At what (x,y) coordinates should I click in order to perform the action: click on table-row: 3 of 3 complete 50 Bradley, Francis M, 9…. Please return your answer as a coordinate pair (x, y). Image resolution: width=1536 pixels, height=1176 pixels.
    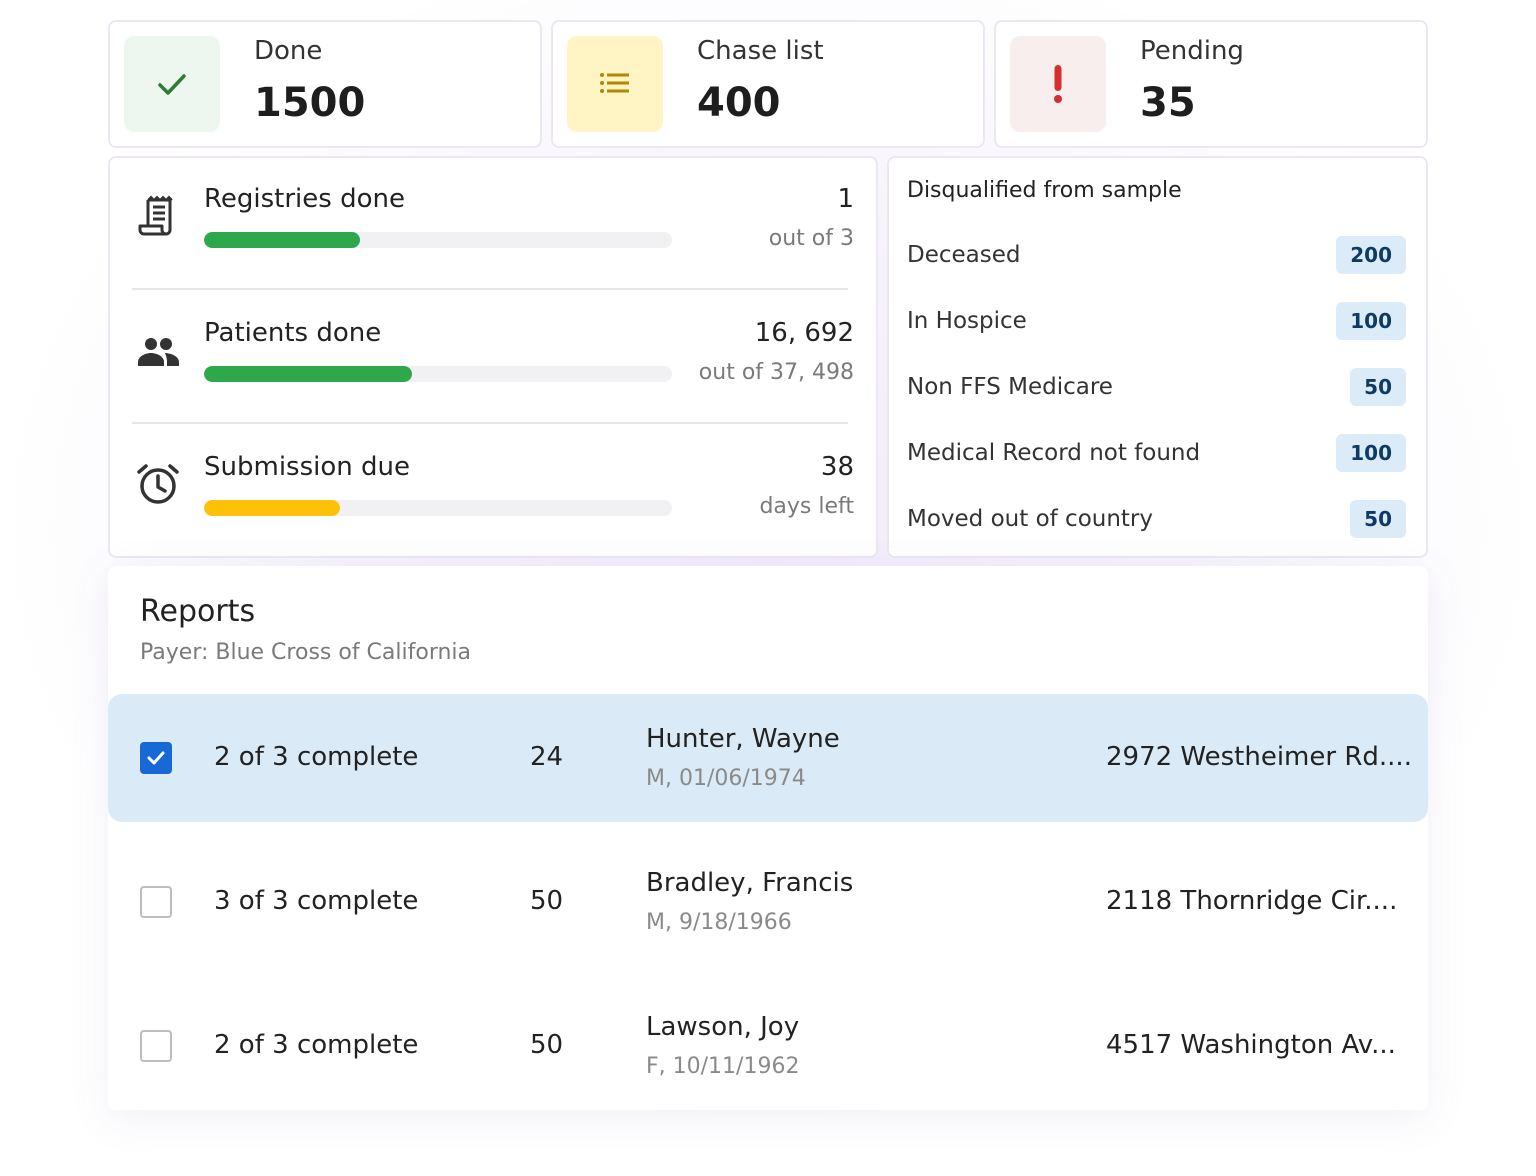
    Looking at the image, I should click on (768, 902).